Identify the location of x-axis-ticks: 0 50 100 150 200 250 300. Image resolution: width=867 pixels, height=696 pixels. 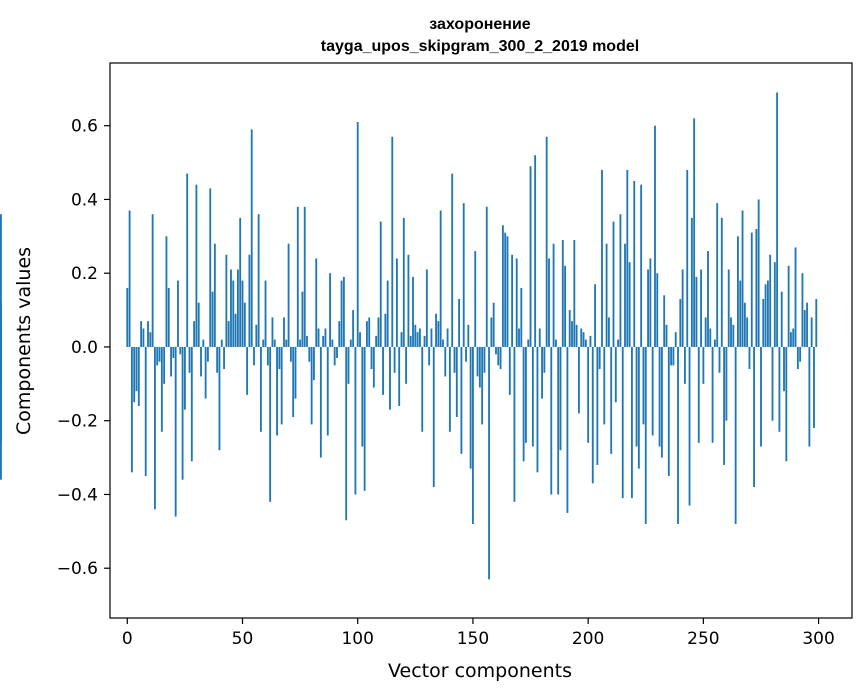
(478, 633).